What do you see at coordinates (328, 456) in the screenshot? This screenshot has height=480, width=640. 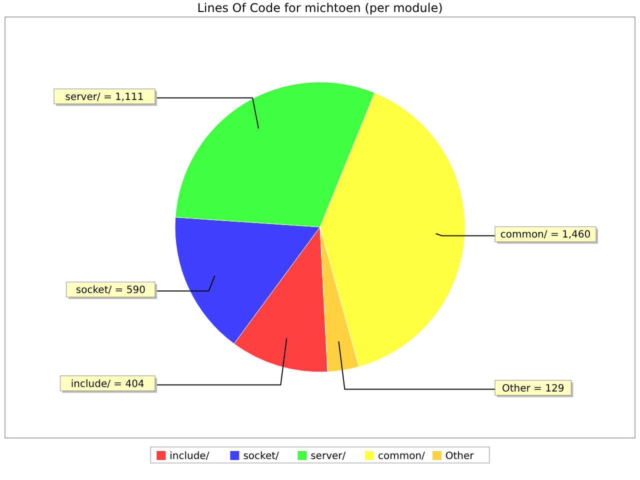 I see `legend-label: server/` at bounding box center [328, 456].